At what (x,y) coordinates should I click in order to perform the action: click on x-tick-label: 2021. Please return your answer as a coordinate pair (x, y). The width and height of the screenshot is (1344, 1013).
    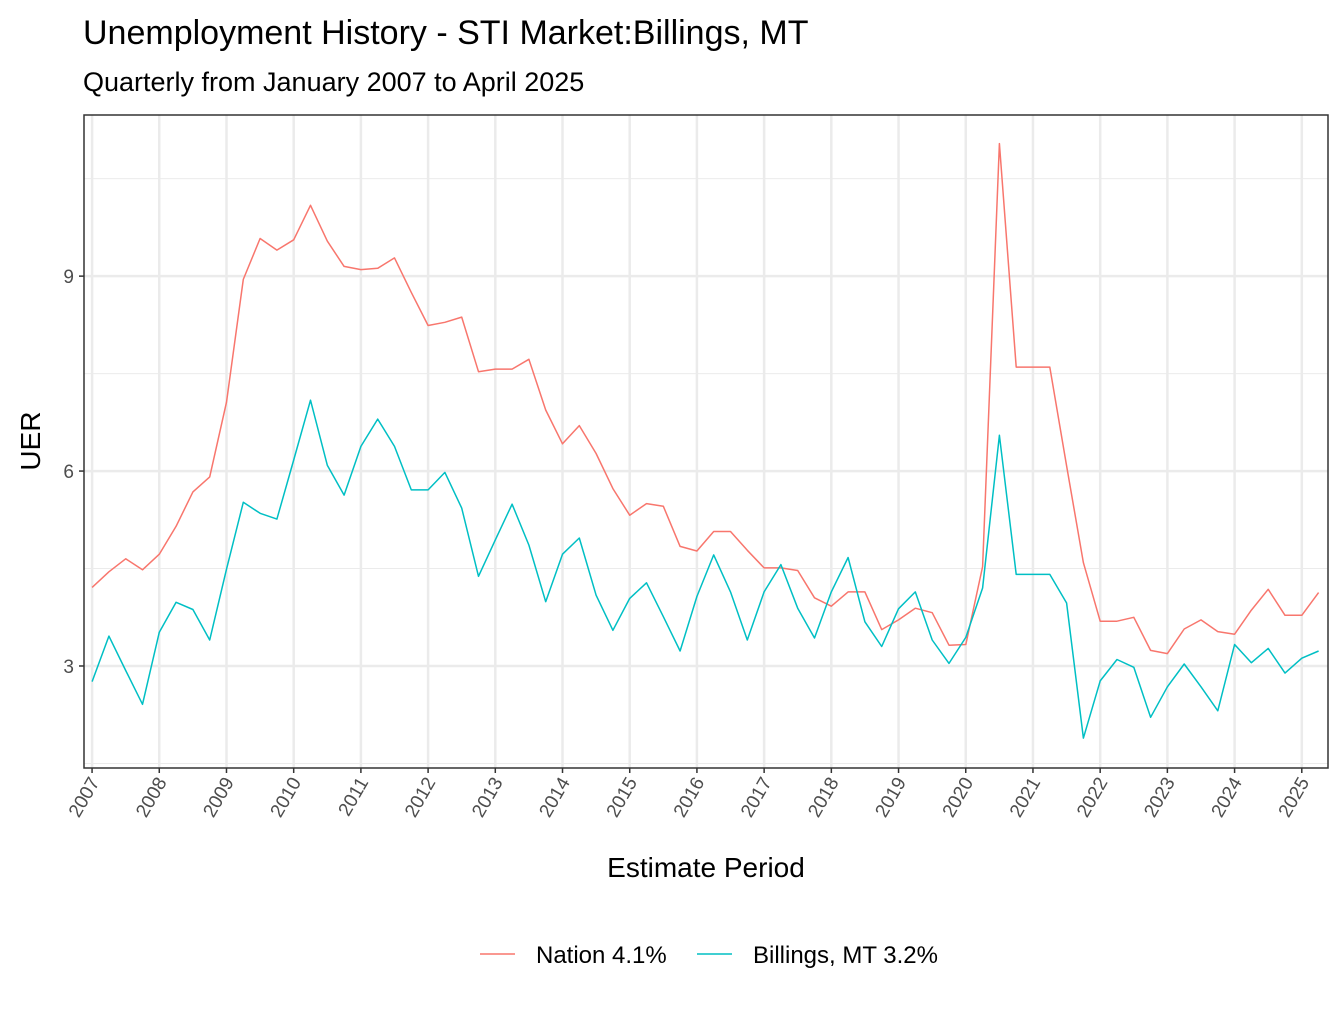
    Looking at the image, I should click on (1025, 797).